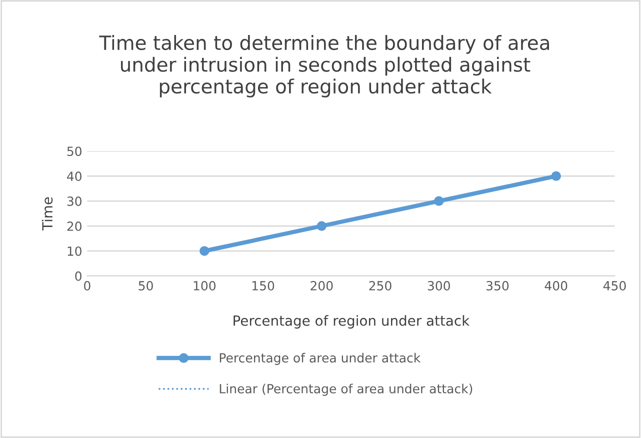  I want to click on y-tick-label: 0, so click(78, 276).